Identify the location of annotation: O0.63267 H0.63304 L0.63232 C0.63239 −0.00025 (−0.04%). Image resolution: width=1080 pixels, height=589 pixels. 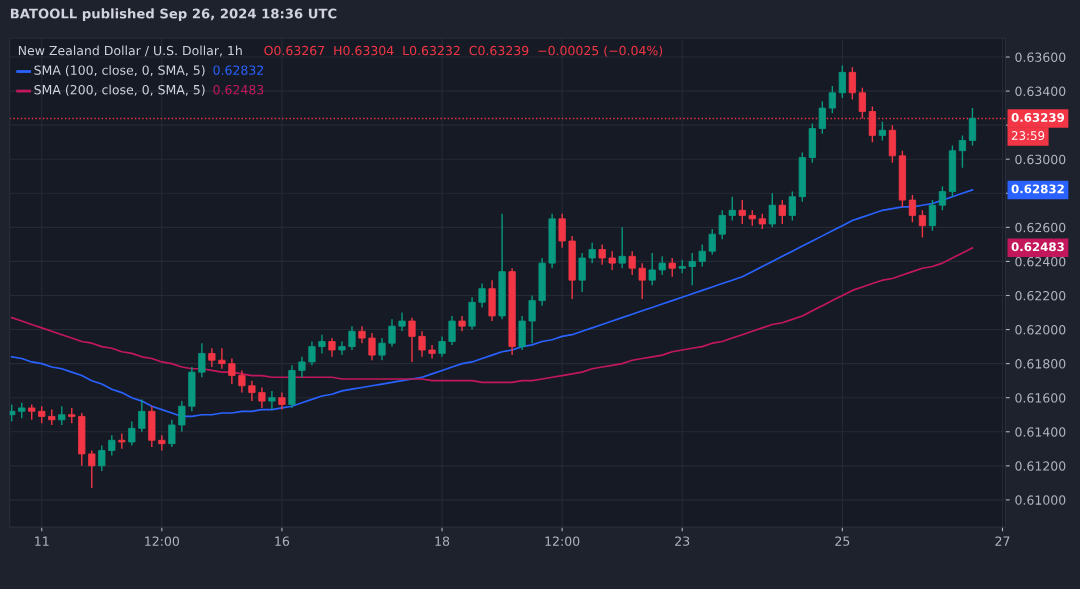
(463, 51).